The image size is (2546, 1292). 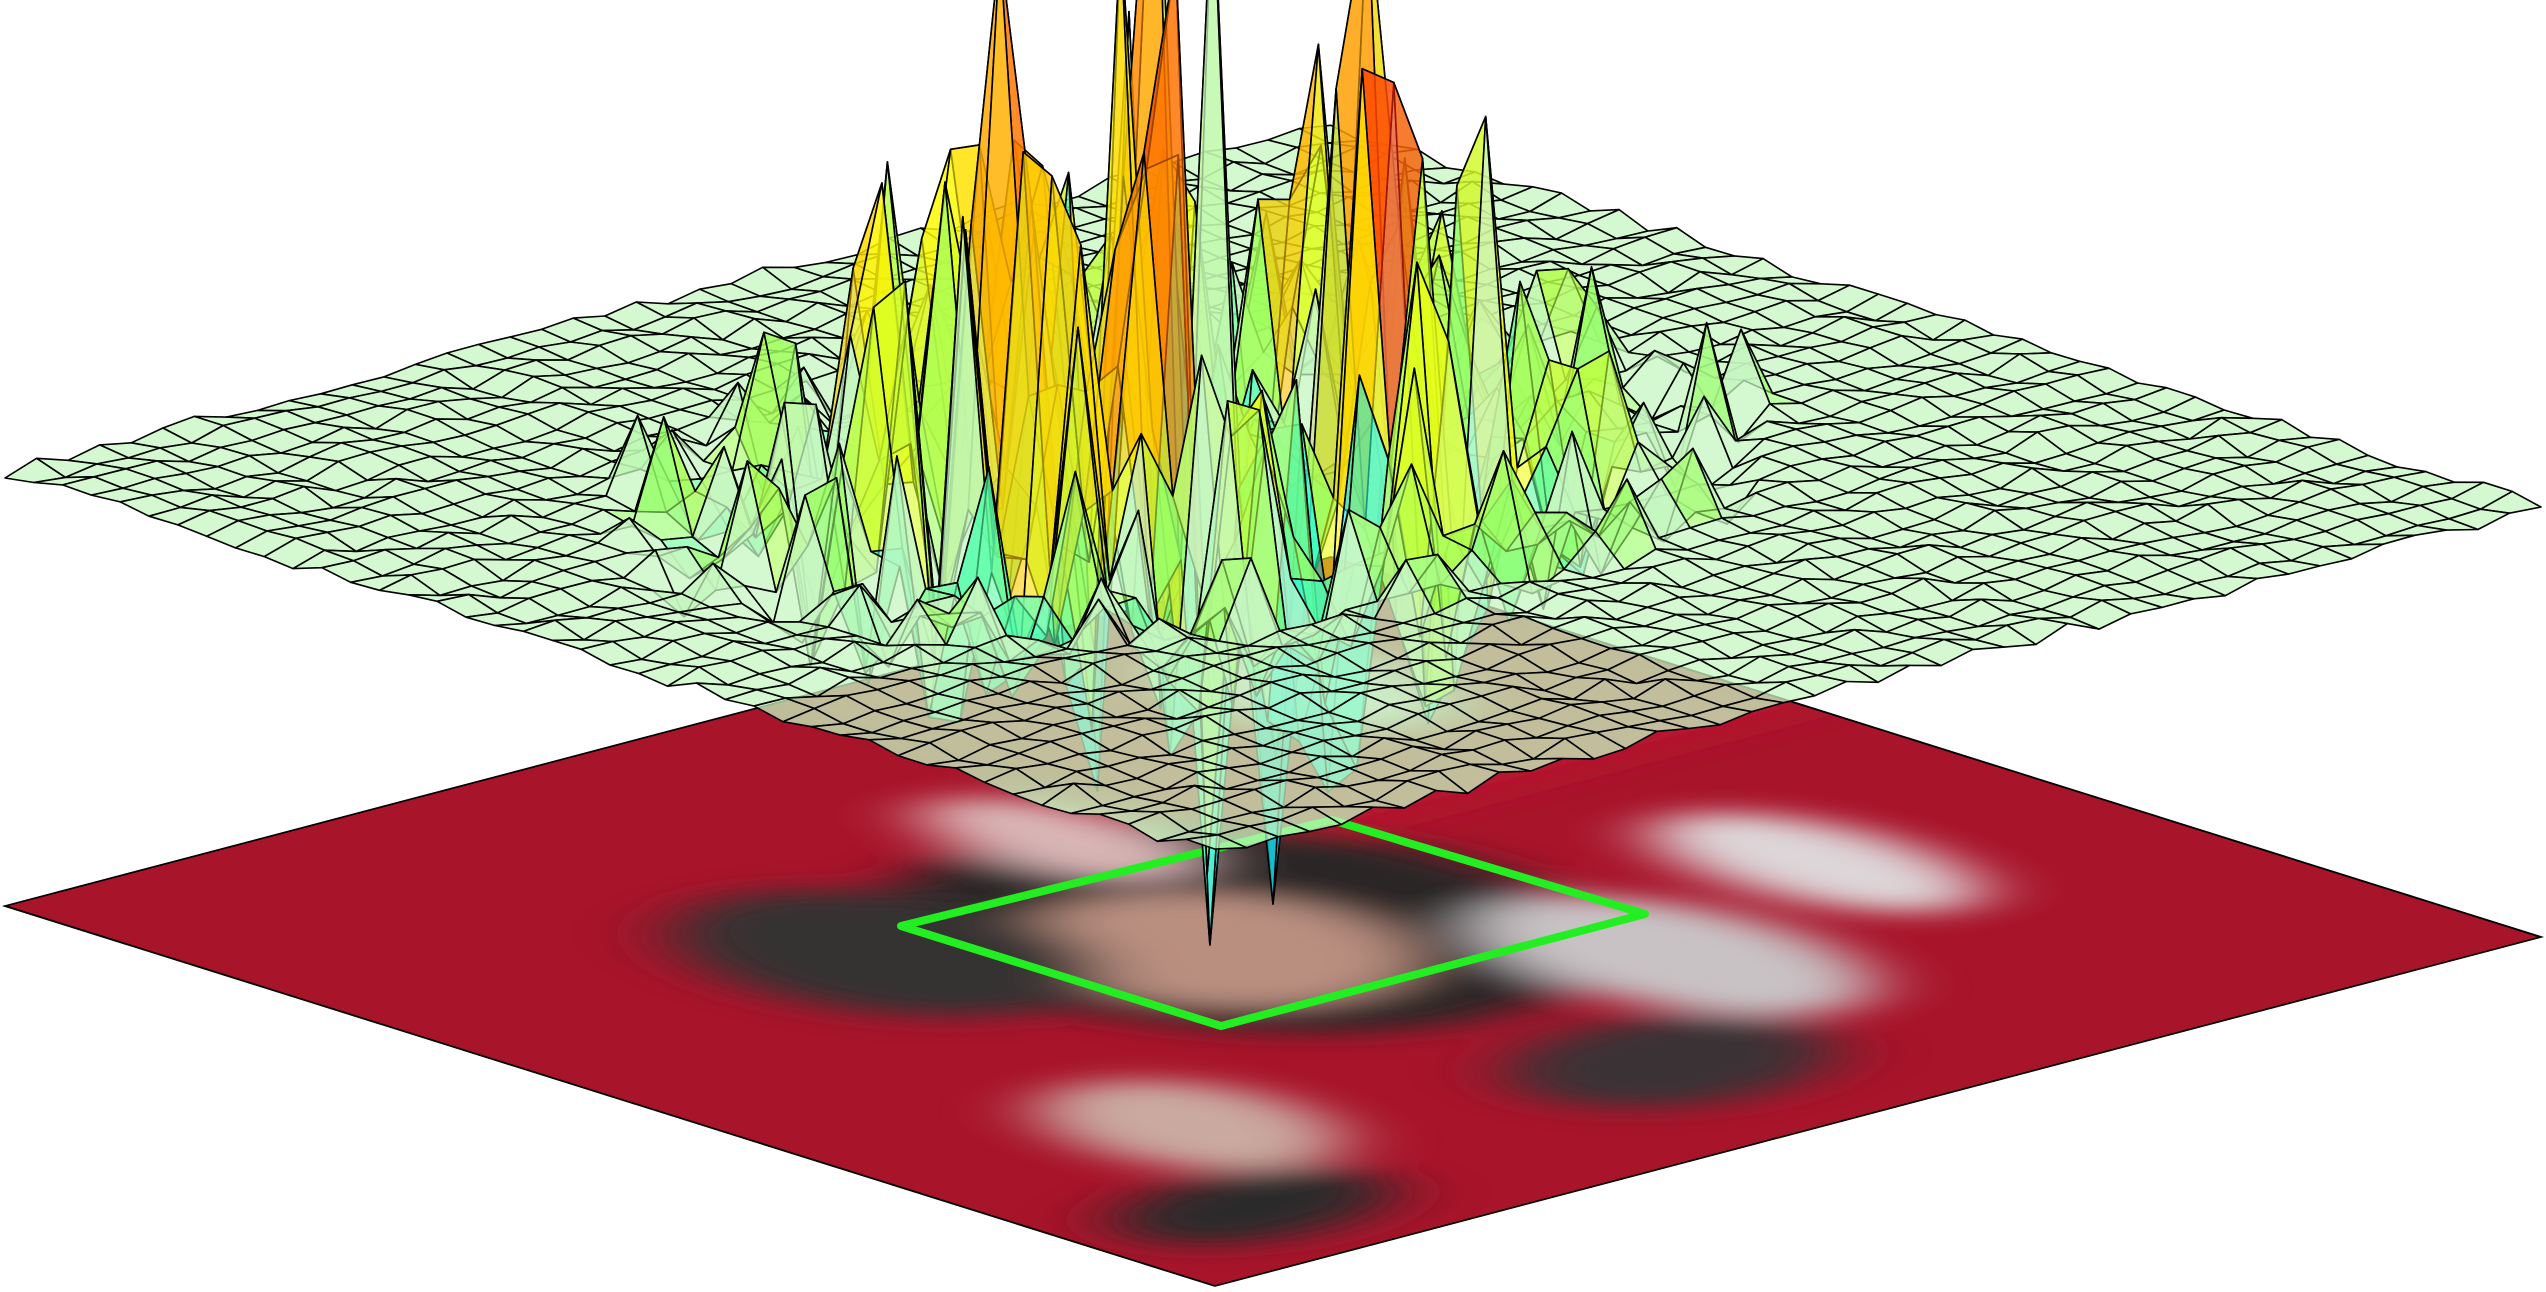 I want to click on surface-cell, so click(x=1216, y=841).